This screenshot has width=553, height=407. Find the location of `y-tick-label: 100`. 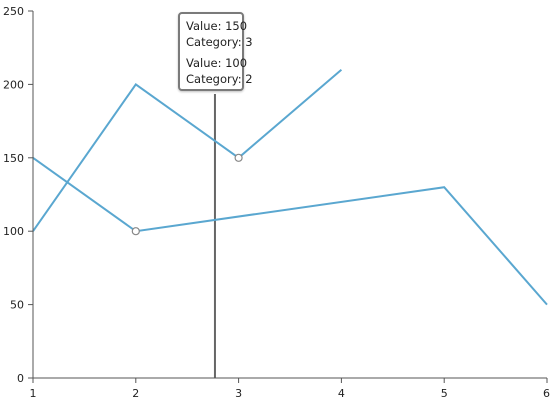

y-tick-label: 100 is located at coordinates (13, 231).